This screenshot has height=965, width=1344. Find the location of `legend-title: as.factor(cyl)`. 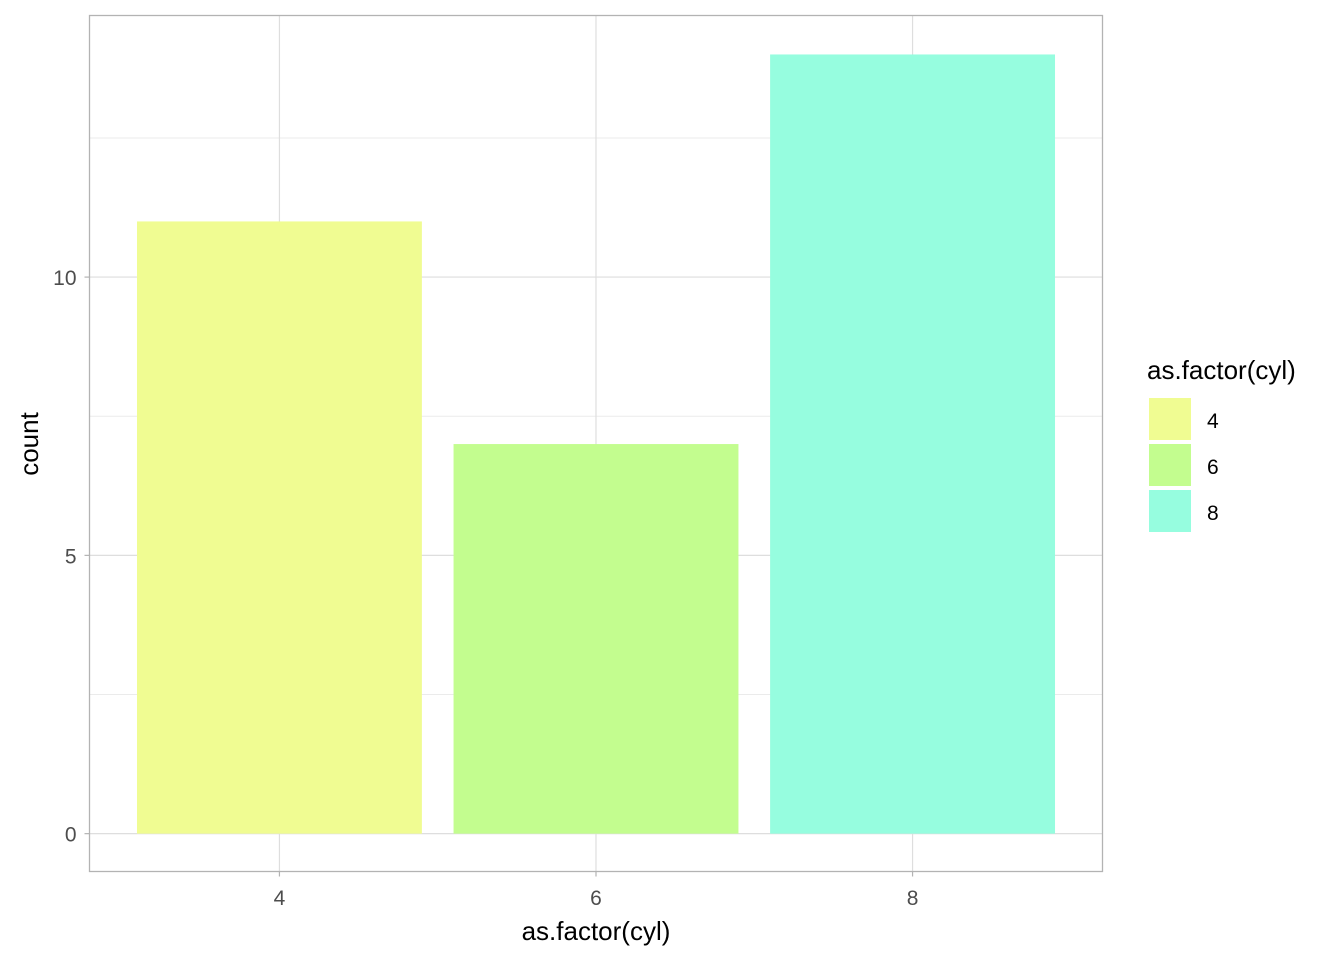

legend-title: as.factor(cyl) is located at coordinates (1221, 370).